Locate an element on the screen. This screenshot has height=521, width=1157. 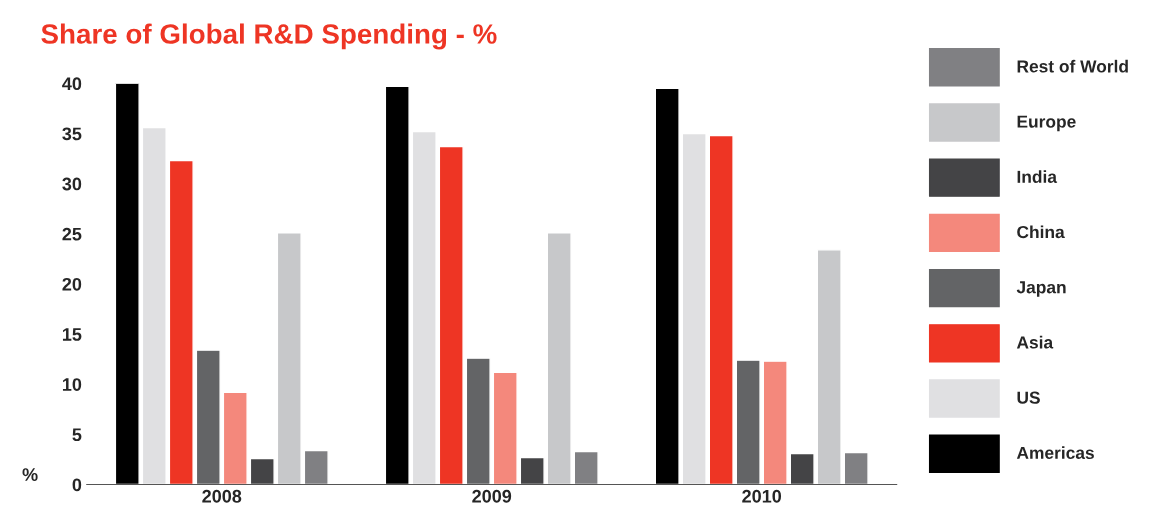
legend-label: US is located at coordinates (1028, 397).